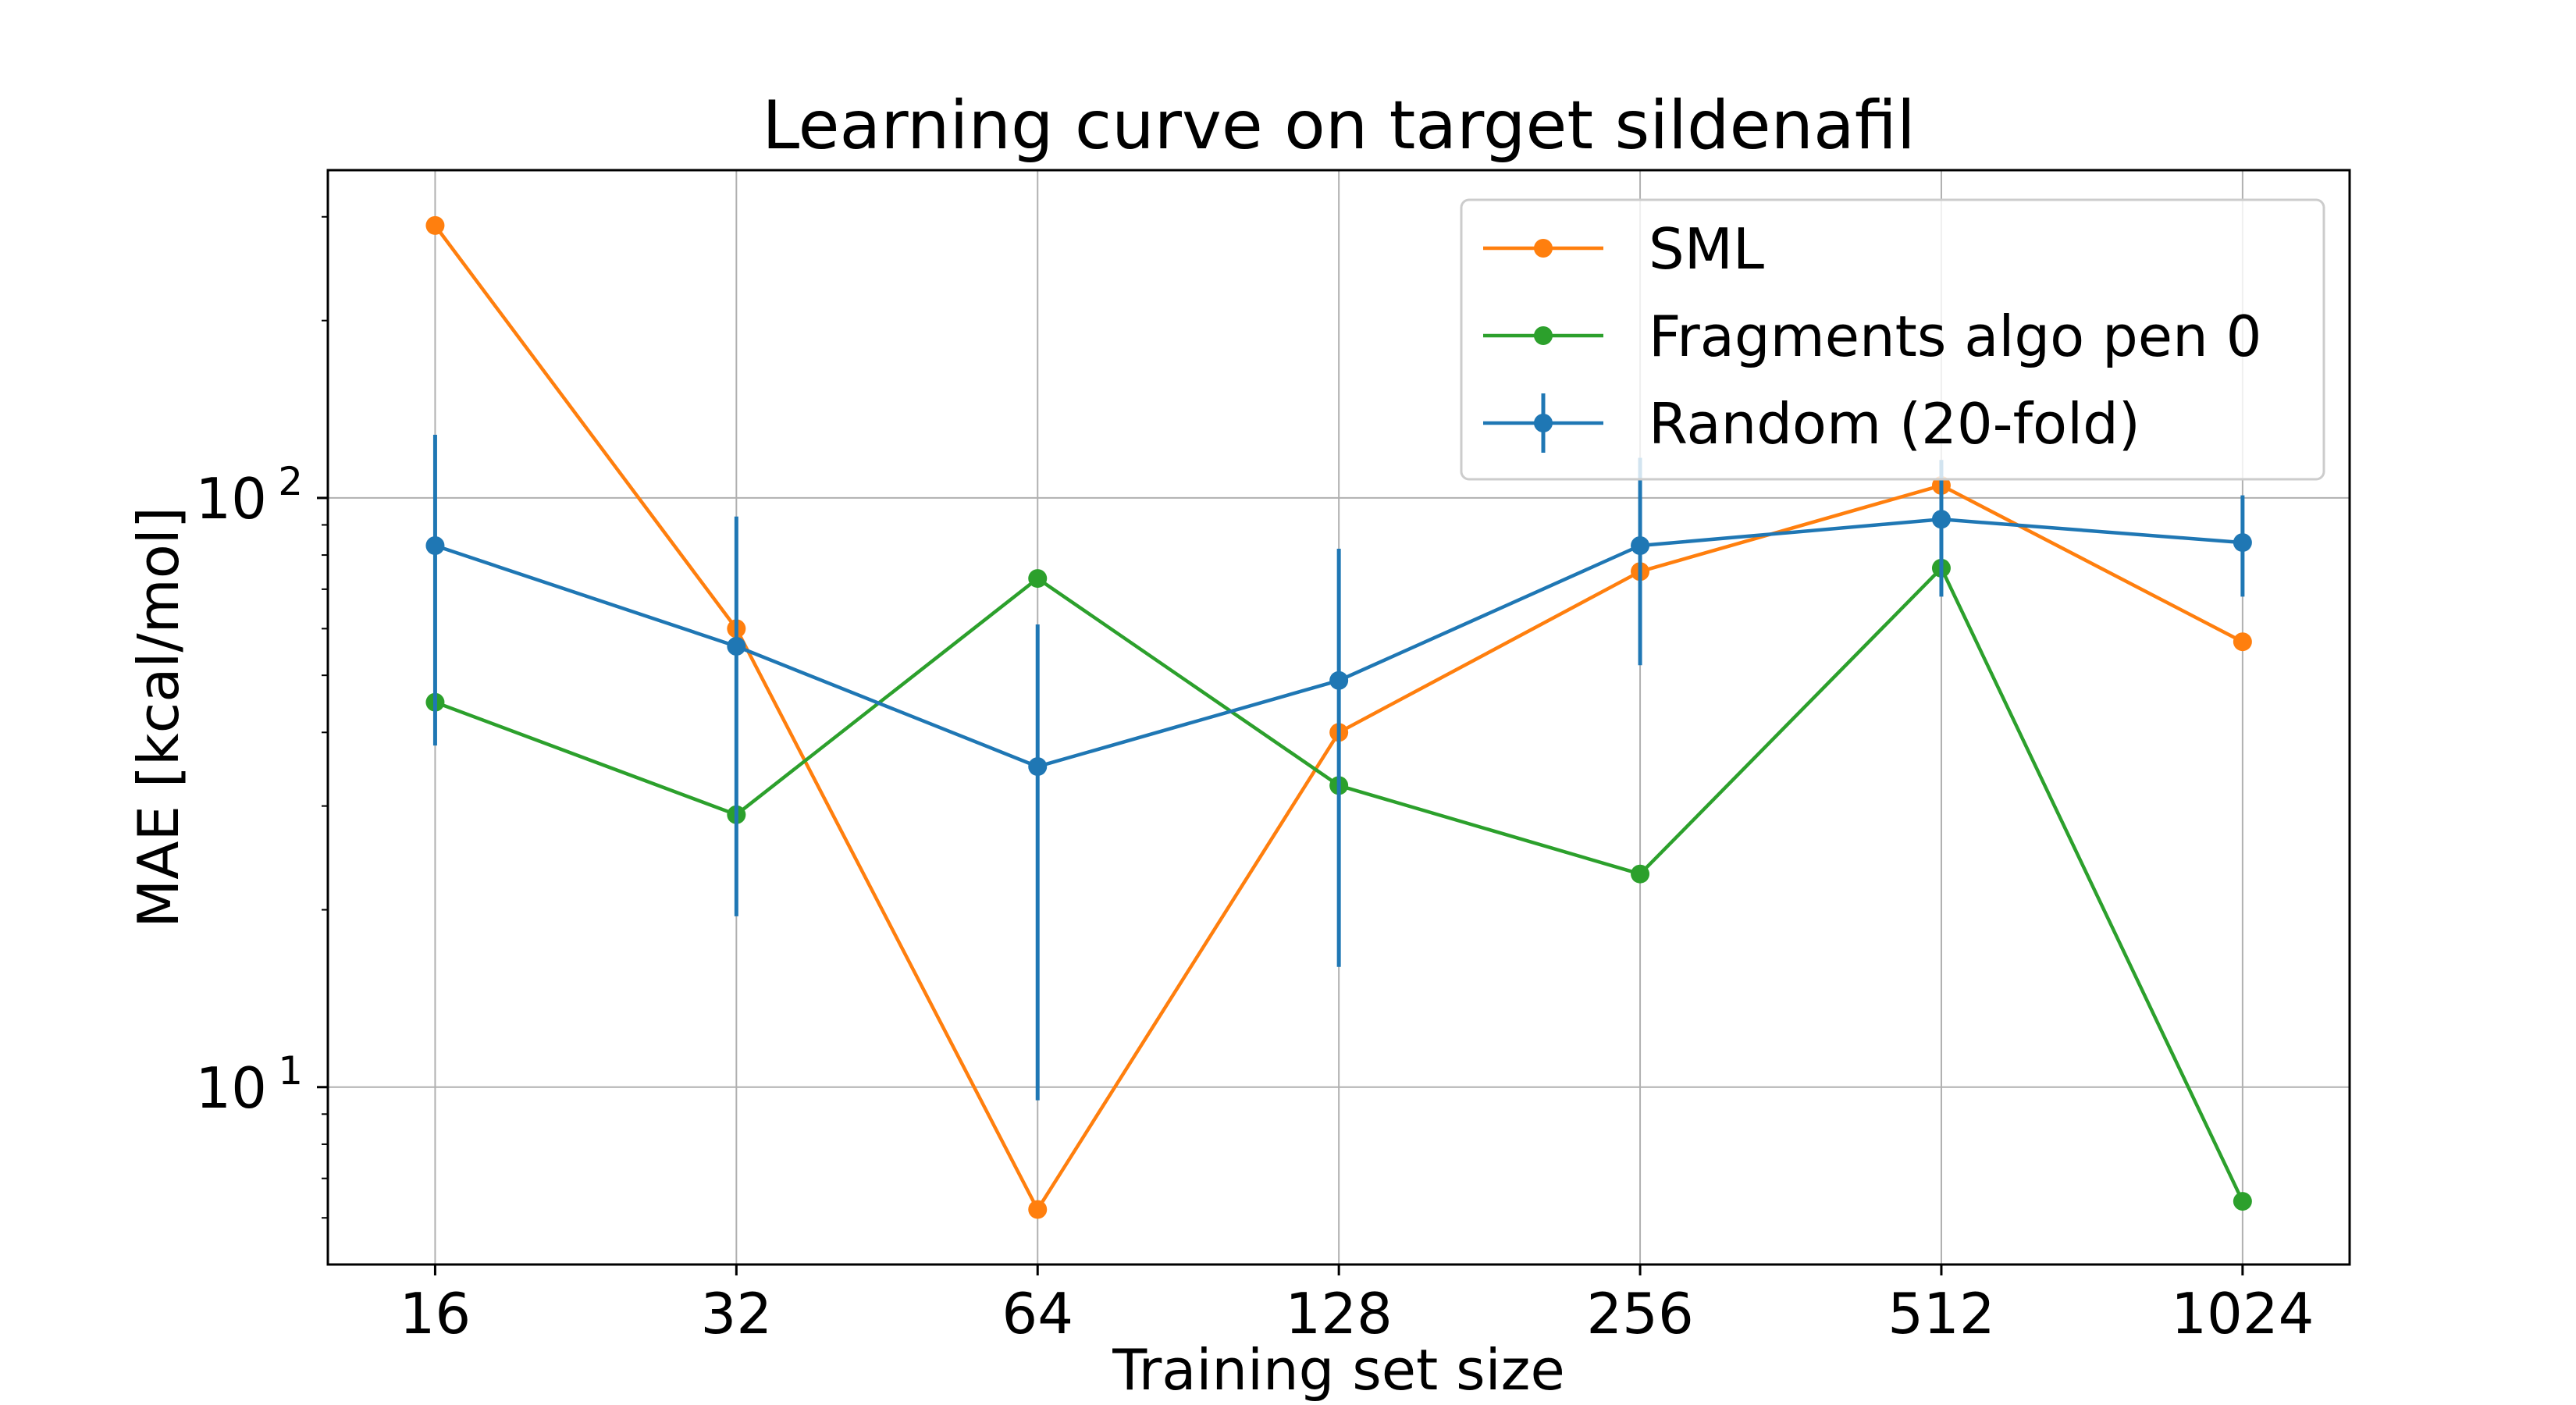 The width and height of the screenshot is (2576, 1405). I want to click on legend-entry: Random (20-fold), so click(1811, 424).